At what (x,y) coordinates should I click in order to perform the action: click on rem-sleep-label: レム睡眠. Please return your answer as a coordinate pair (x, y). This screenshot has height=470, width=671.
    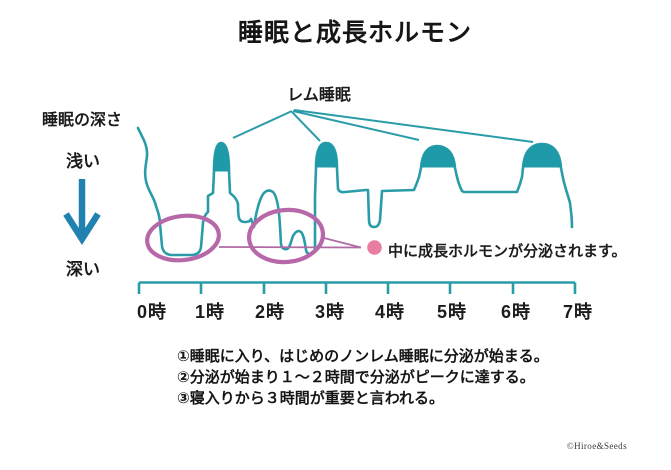
    Looking at the image, I should click on (319, 95).